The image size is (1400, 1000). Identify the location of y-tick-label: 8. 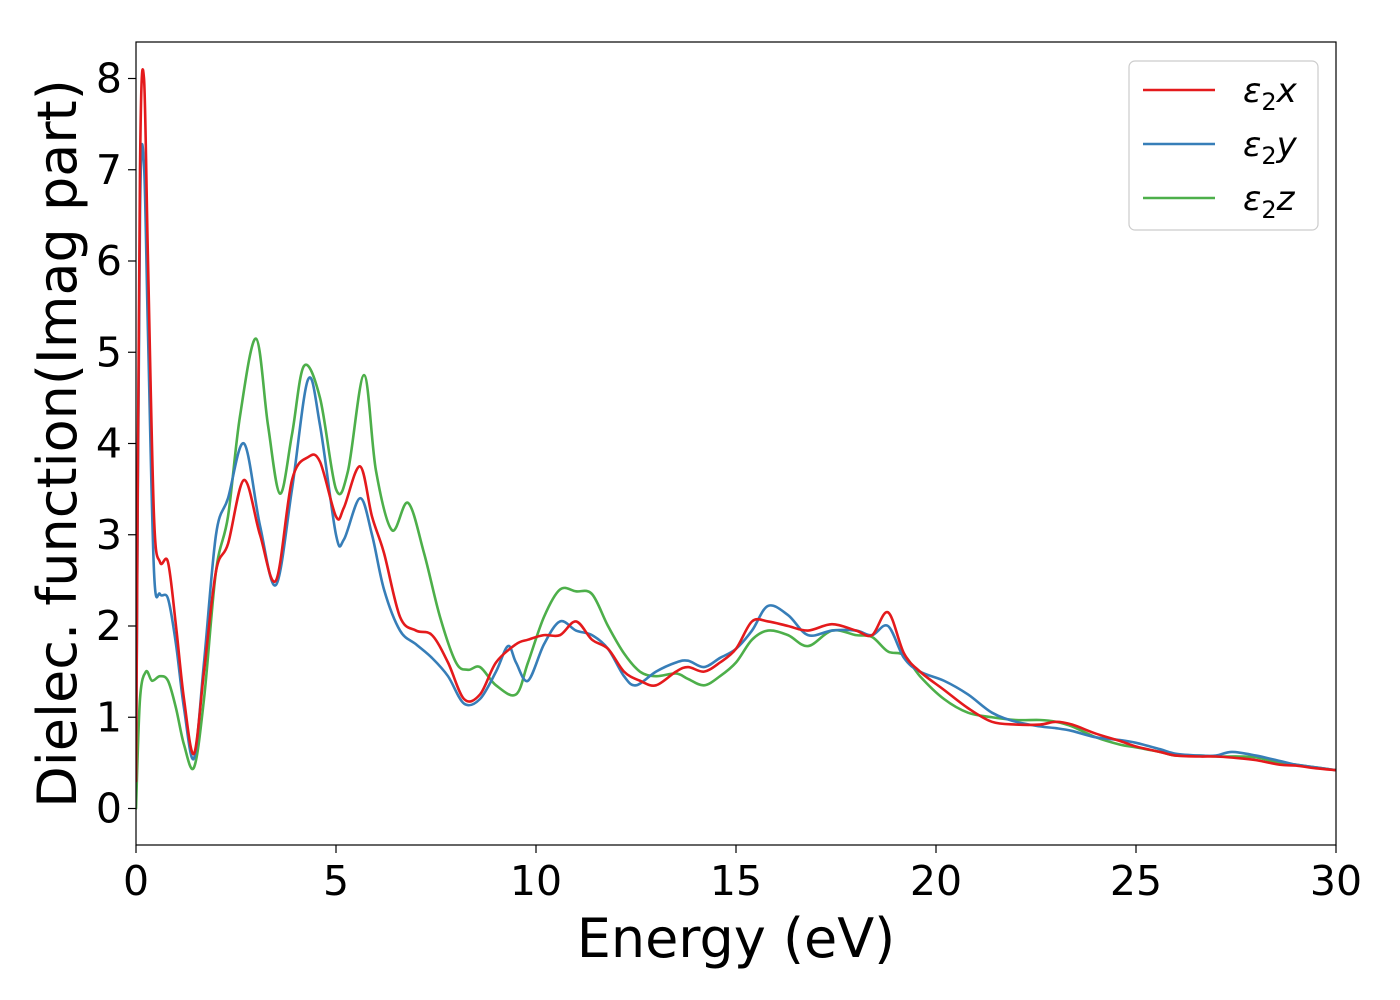
(109, 79).